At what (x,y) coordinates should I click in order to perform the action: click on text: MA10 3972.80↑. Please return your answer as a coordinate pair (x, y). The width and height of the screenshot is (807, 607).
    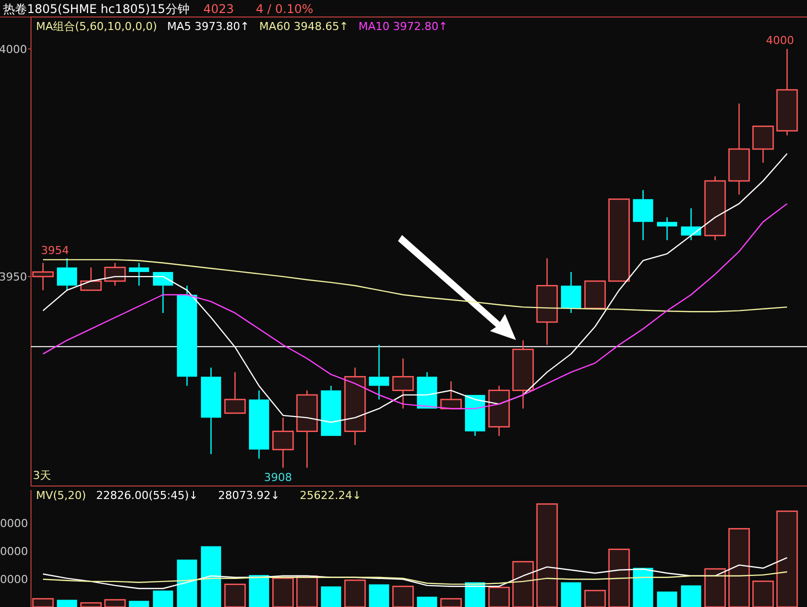
    Looking at the image, I should click on (403, 26).